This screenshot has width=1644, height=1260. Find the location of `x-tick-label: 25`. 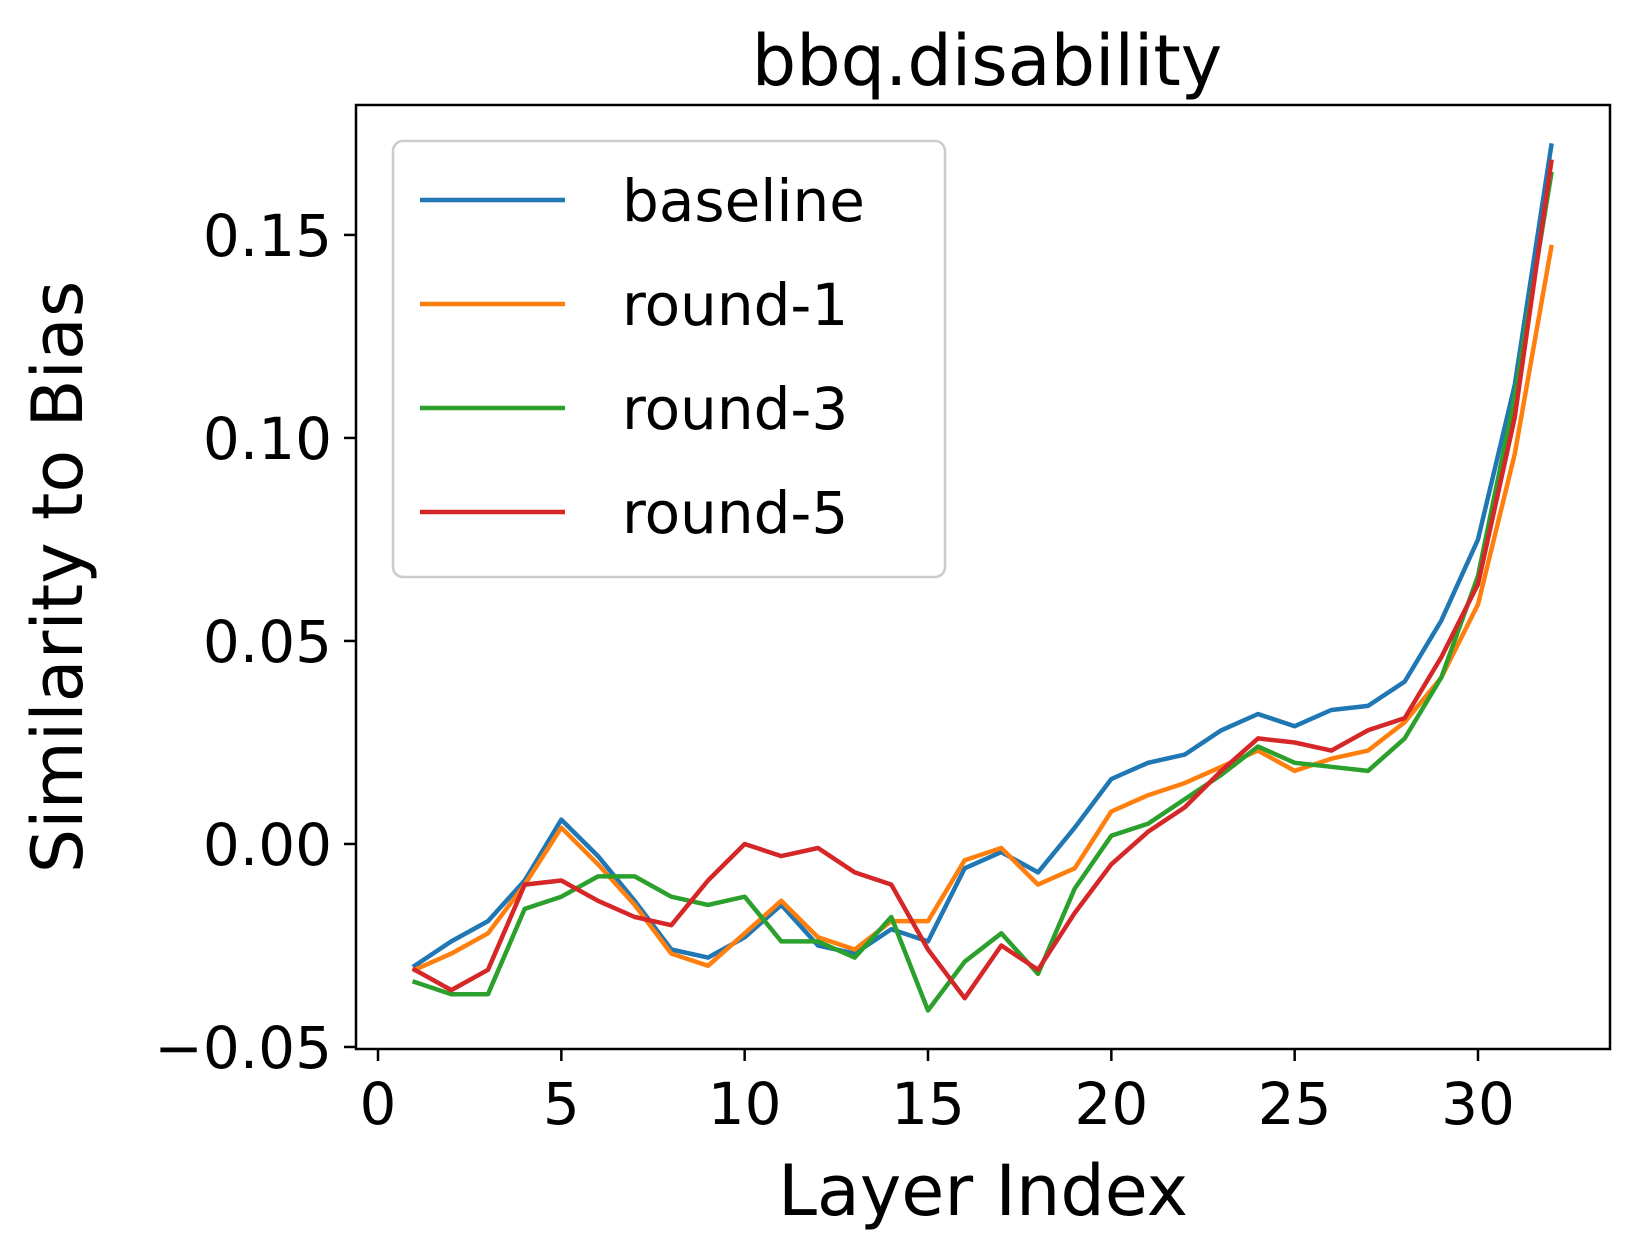

x-tick-label: 25 is located at coordinates (1295, 1104).